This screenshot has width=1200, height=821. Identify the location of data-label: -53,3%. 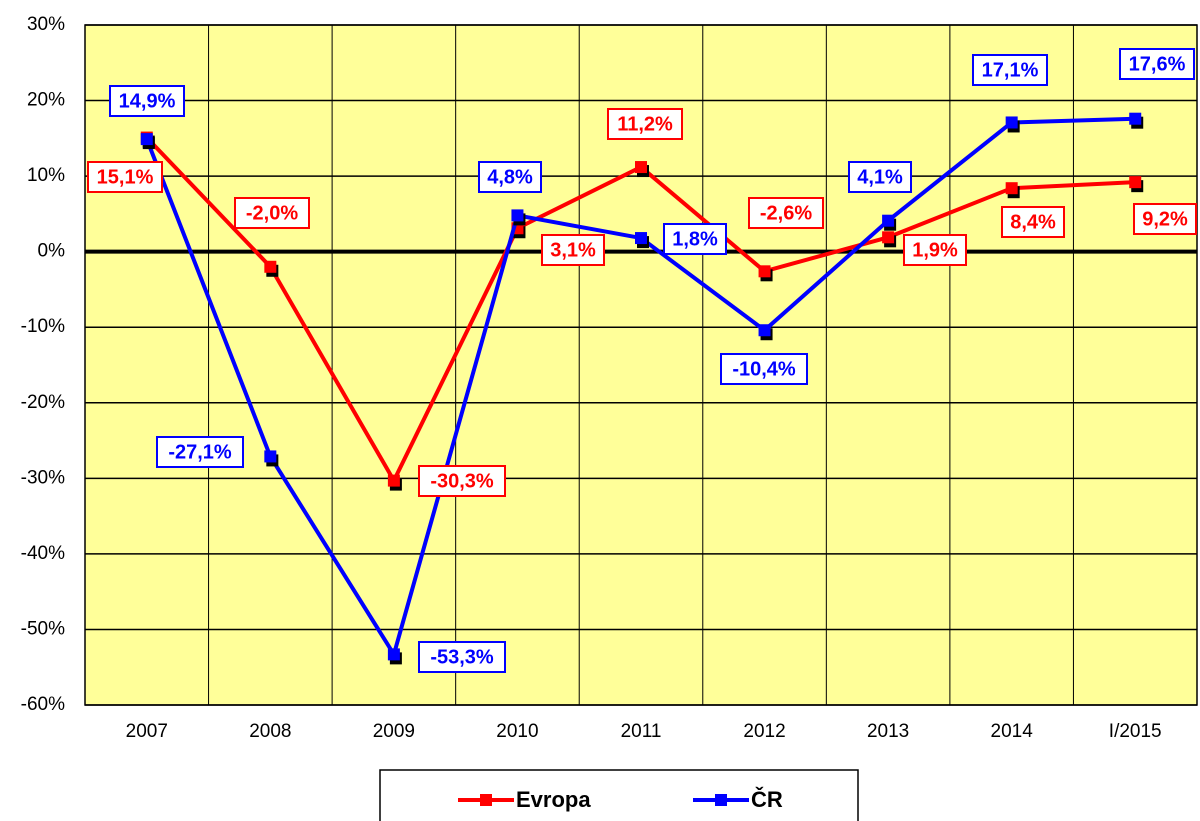
(462, 657).